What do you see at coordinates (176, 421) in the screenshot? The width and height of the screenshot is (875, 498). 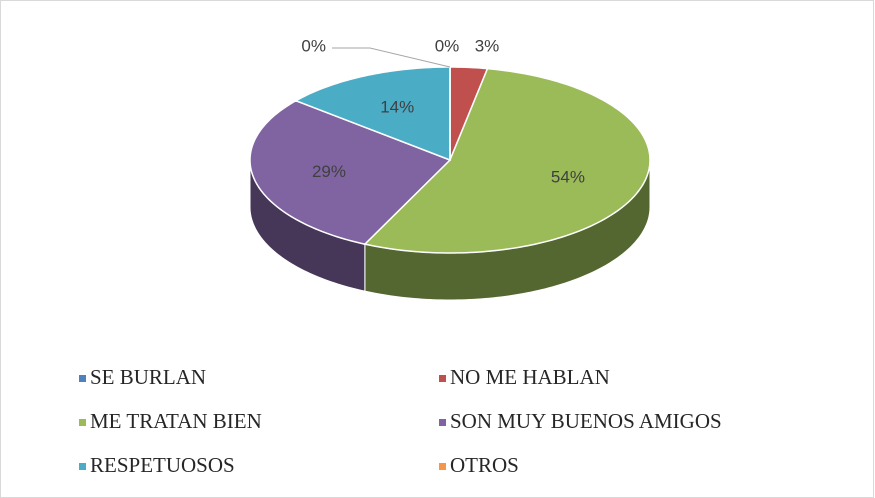 I see `legend-label: ME TRATAN BIEN` at bounding box center [176, 421].